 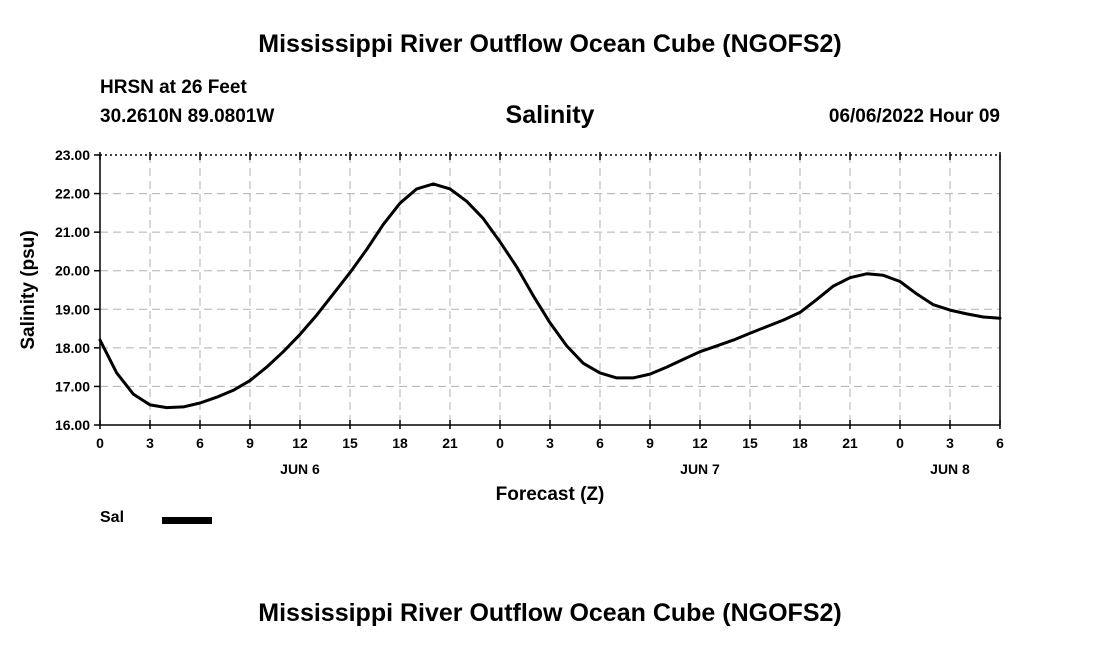 I want to click on y-tick-label: 21.00, so click(x=72, y=232).